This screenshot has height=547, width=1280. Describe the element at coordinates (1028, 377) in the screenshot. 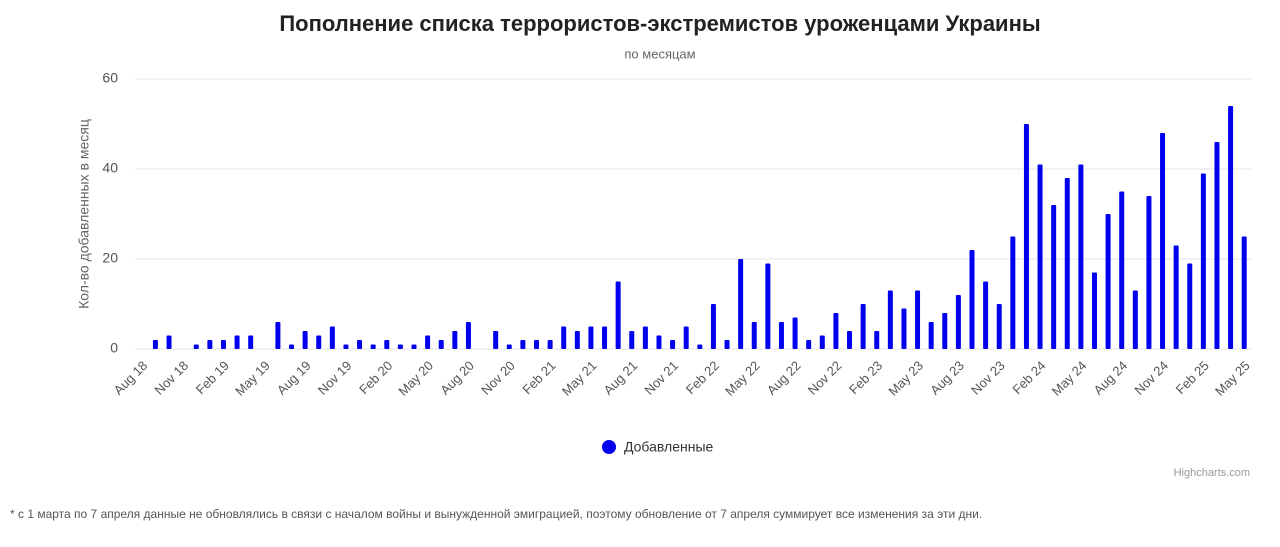

I see `x-tick-label: Feb 24` at that location.